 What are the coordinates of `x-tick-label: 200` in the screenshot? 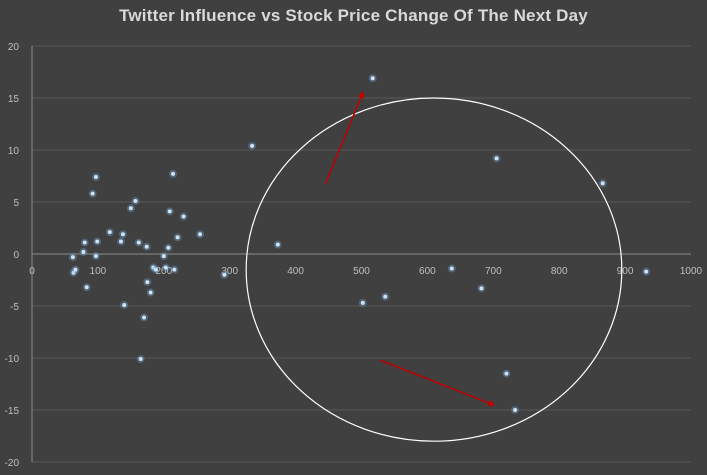 It's located at (163, 271).